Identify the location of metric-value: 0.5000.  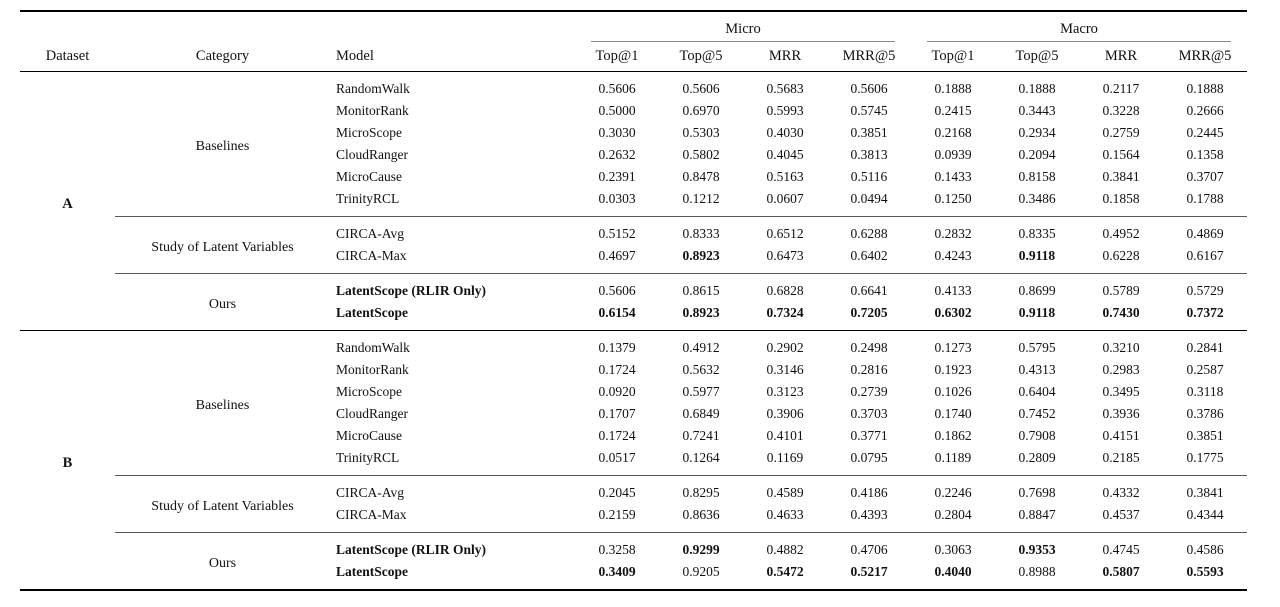
(617, 110).